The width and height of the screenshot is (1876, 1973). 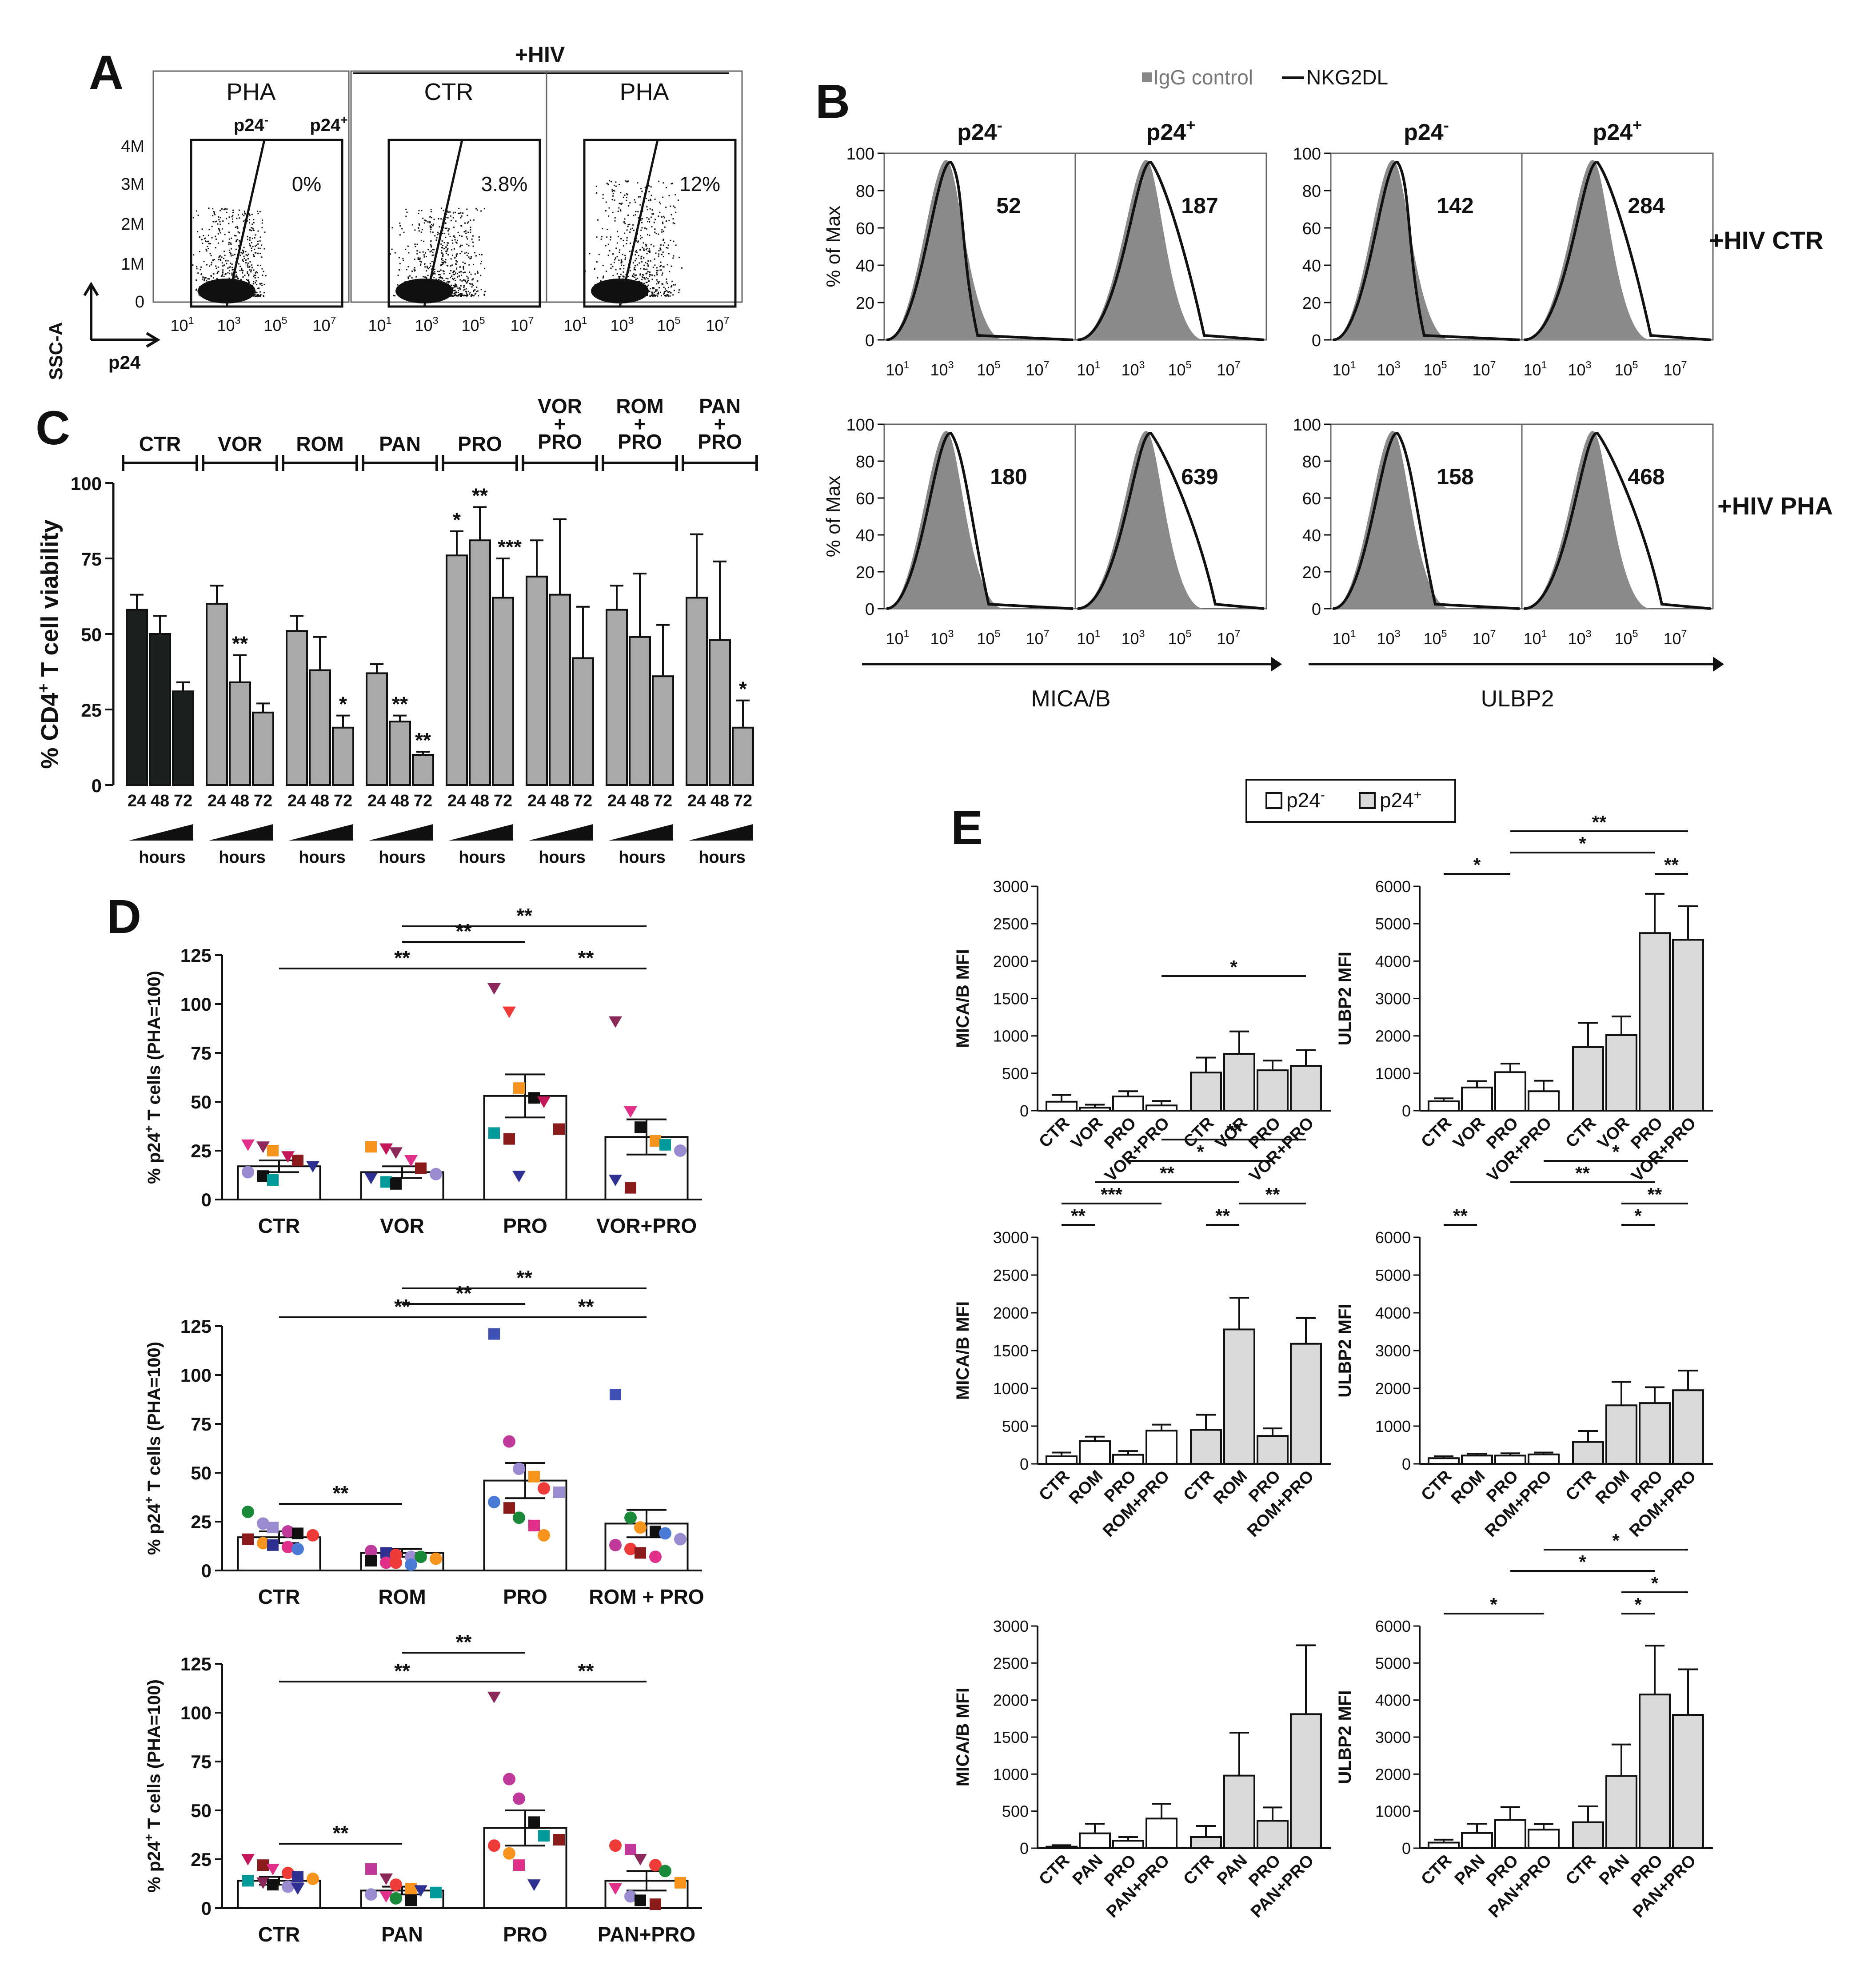 What do you see at coordinates (644, 92) in the screenshot?
I see `flow-plot-title: PHA` at bounding box center [644, 92].